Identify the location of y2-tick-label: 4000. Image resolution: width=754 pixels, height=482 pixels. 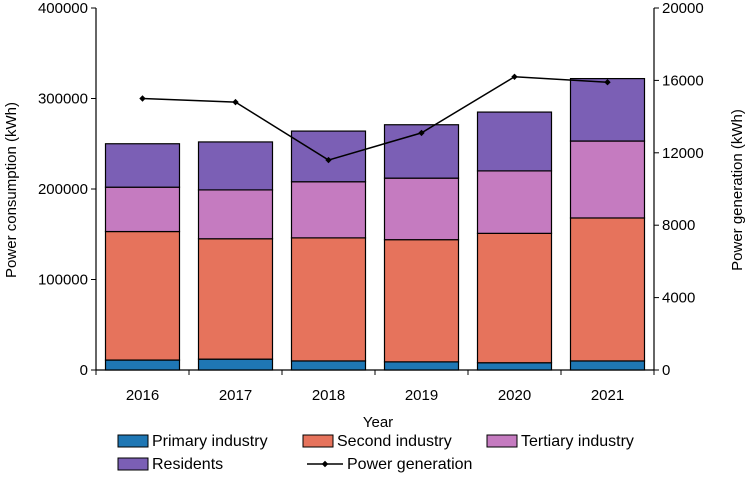
(678, 298).